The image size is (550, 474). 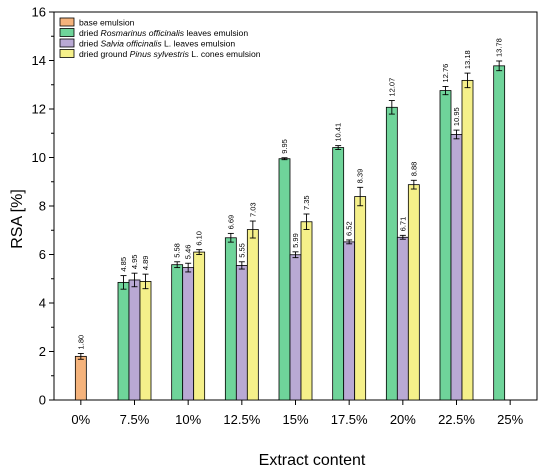 What do you see at coordinates (188, 419) in the screenshot?
I see `x-tick-label: 10%` at bounding box center [188, 419].